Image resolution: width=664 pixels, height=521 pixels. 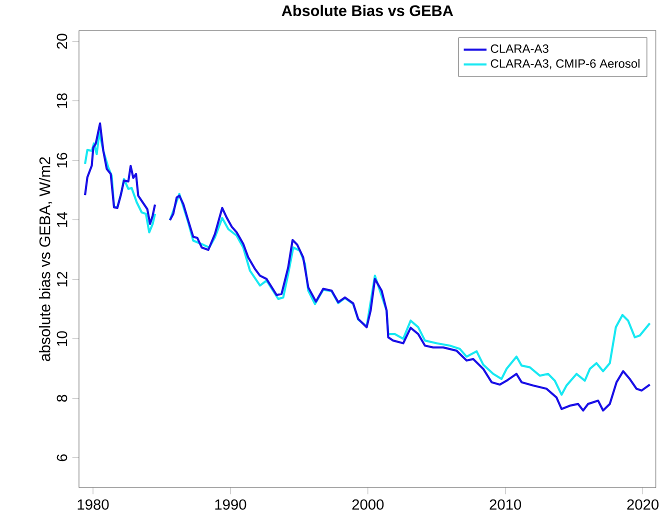 What do you see at coordinates (368, 505) in the screenshot?
I see `x-tick-label: 2000` at bounding box center [368, 505].